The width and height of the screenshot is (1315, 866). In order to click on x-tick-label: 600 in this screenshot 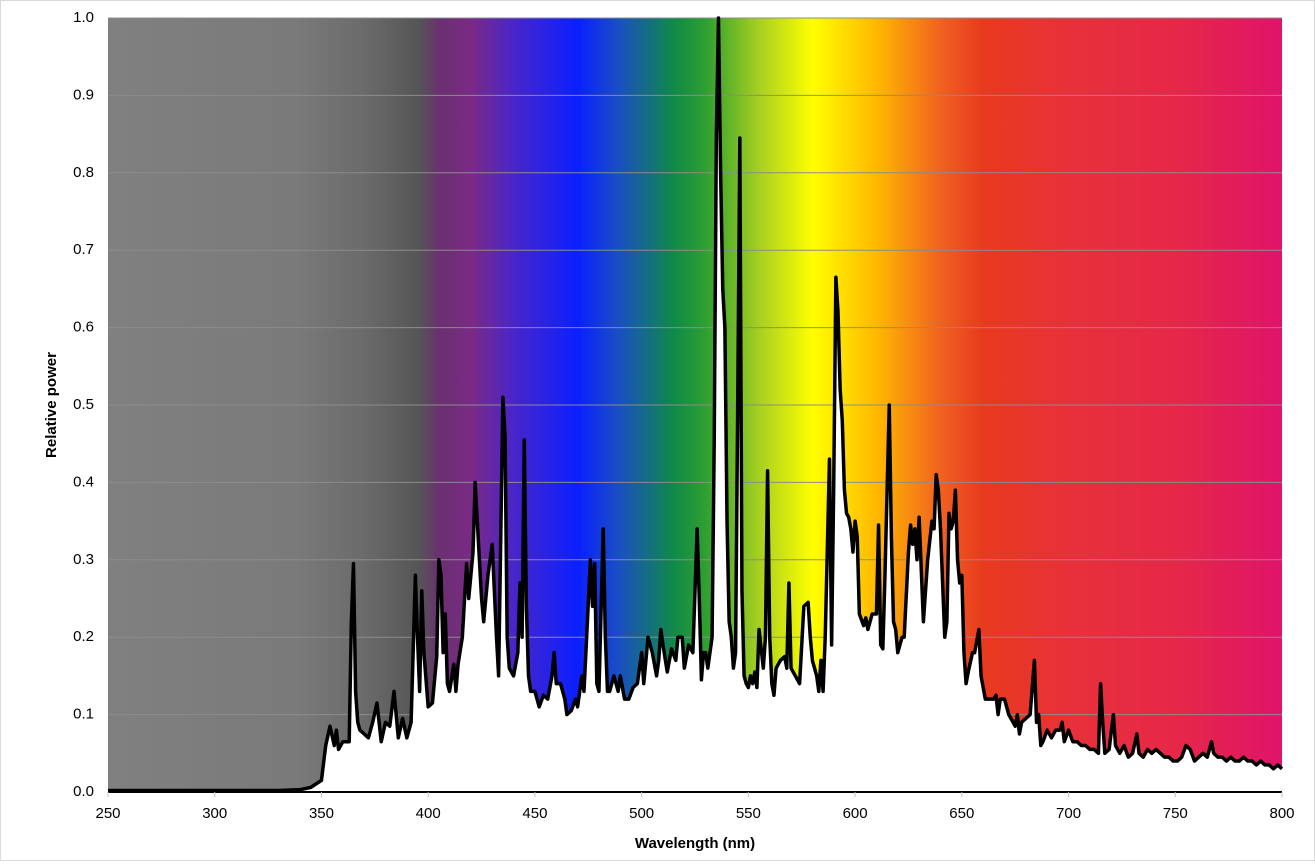, I will do `click(855, 813)`.